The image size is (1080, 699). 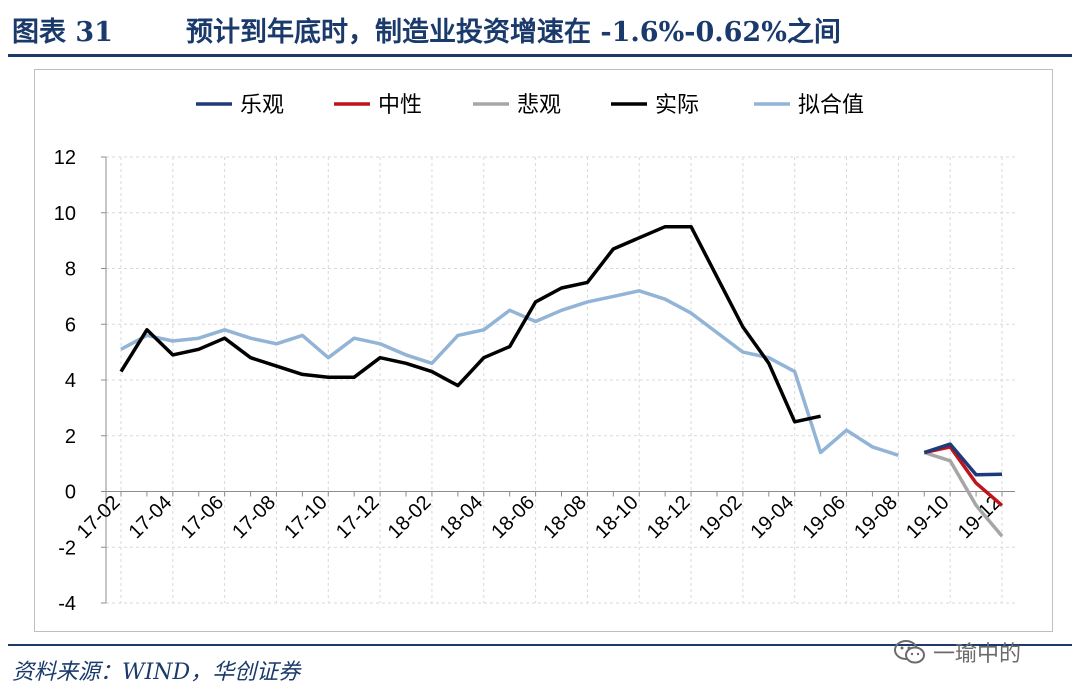 I want to click on watermark: 一瑜中的, so click(x=957, y=652).